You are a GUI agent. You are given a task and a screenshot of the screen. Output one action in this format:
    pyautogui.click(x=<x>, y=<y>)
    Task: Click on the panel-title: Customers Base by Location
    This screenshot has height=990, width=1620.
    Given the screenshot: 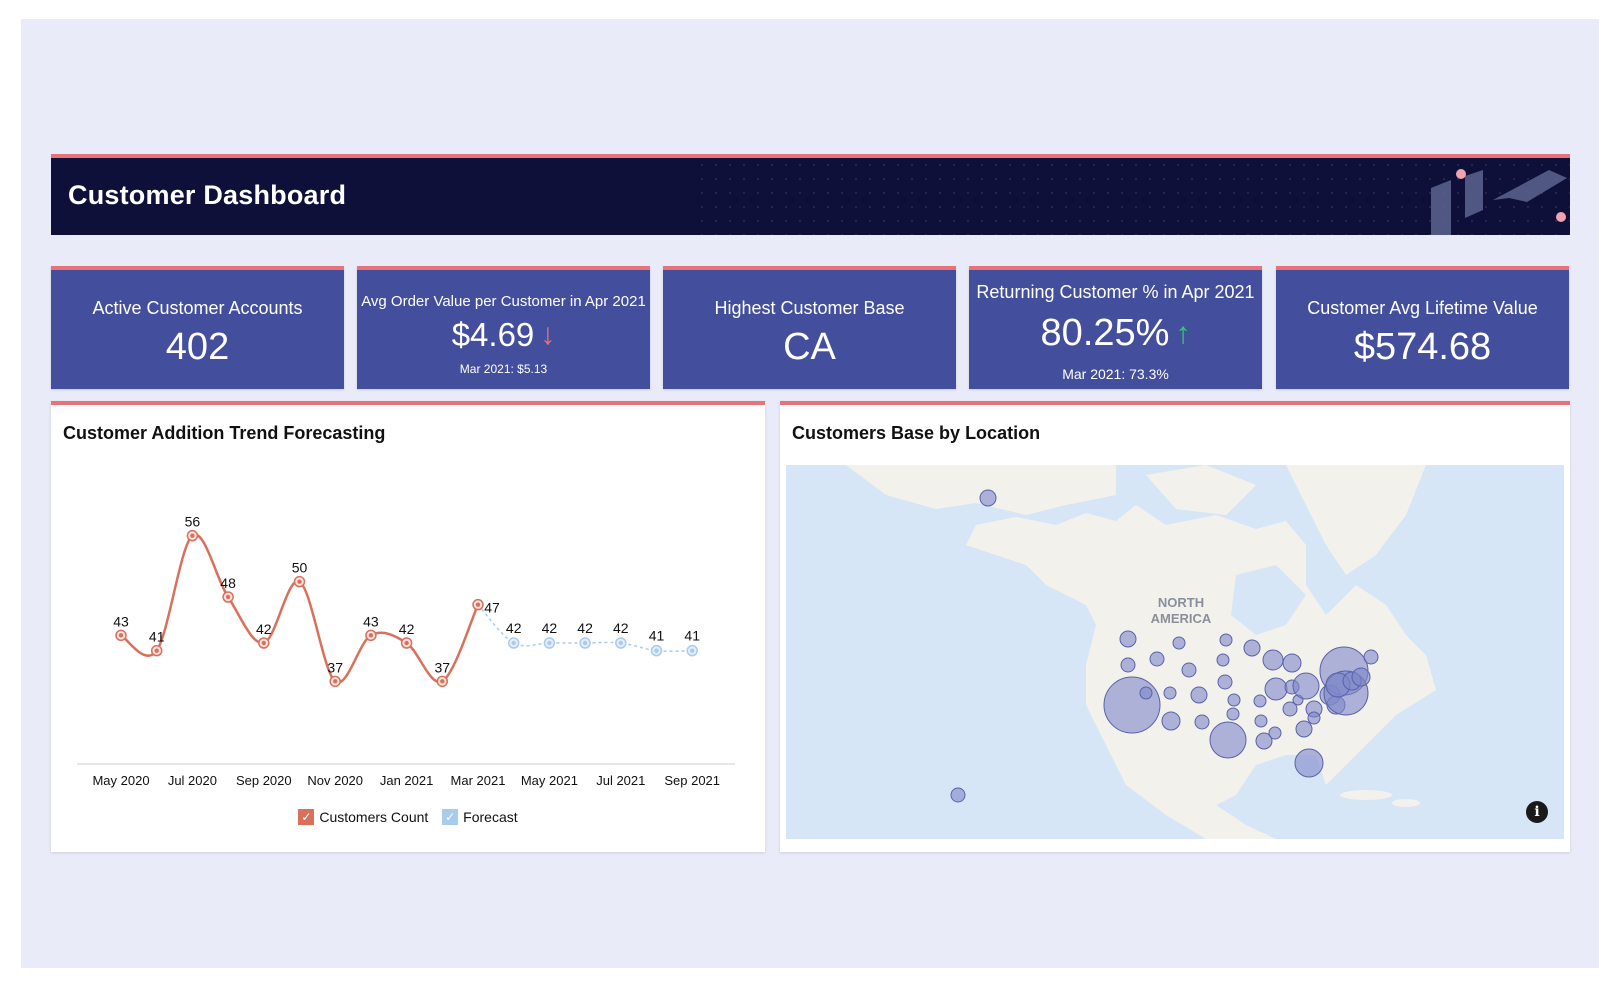 What is the action you would take?
    pyautogui.click(x=916, y=433)
    